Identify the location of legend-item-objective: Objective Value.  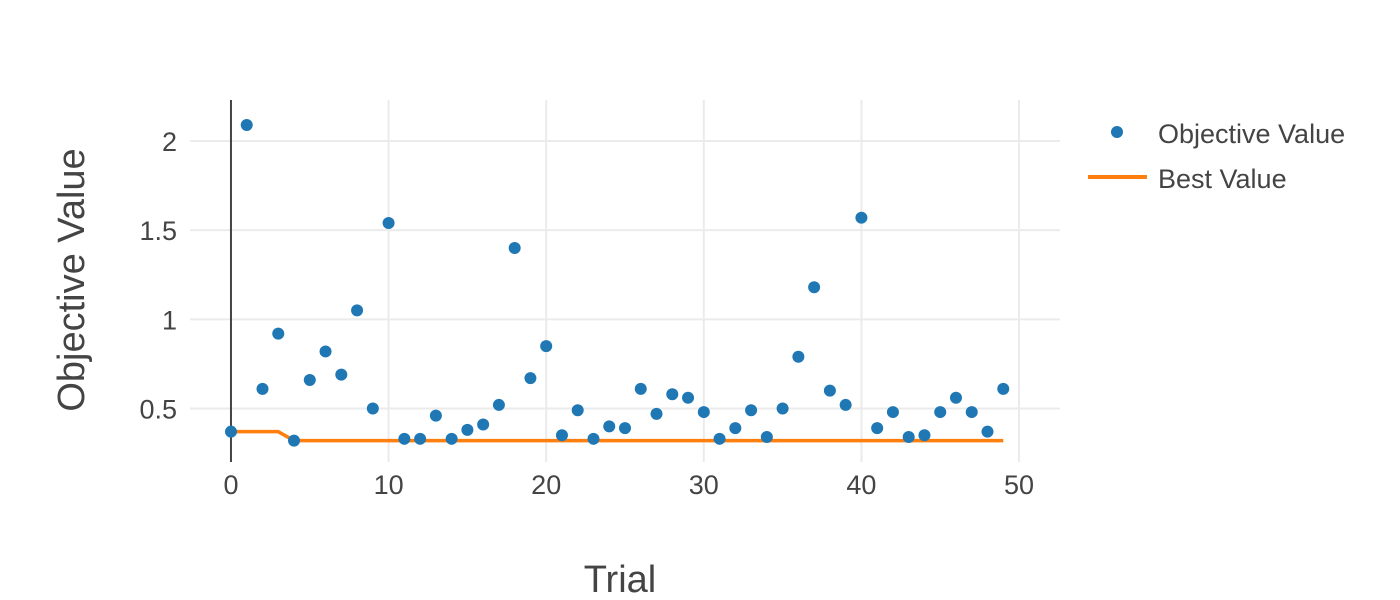
(1228, 134).